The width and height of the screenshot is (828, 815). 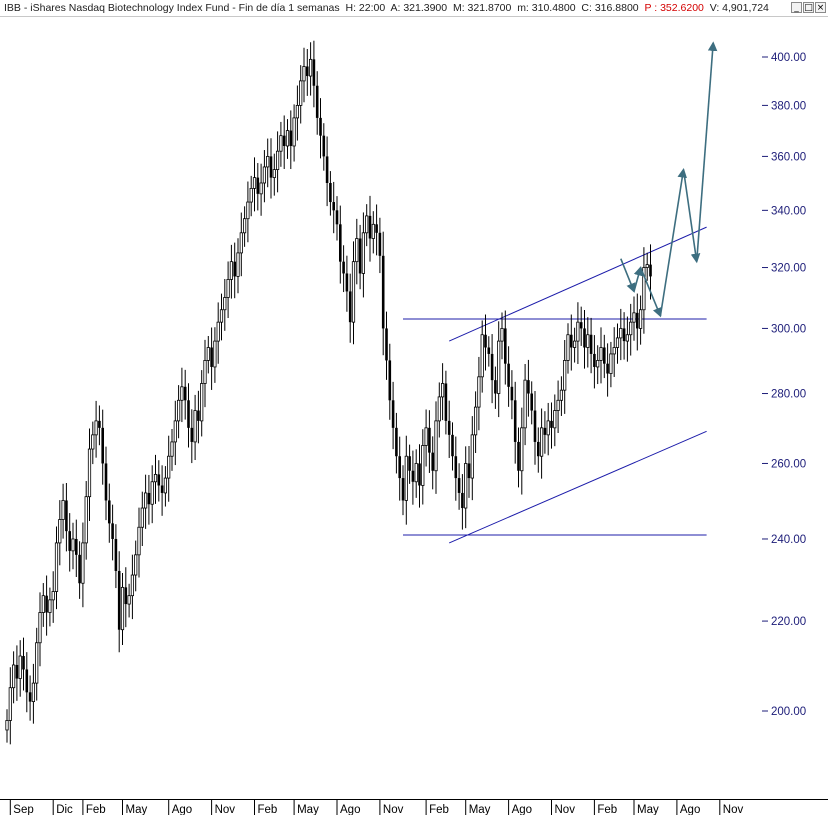 What do you see at coordinates (555, 385) in the screenshot?
I see `trendlines-layer` at bounding box center [555, 385].